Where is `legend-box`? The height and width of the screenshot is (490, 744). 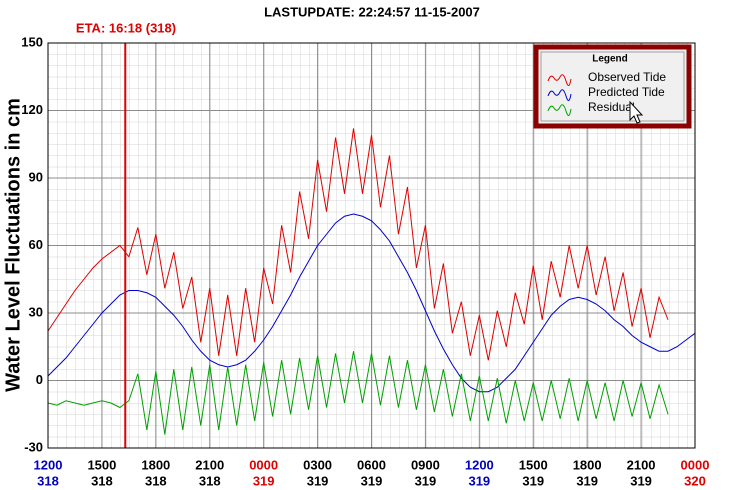 legend-box is located at coordinates (612, 86).